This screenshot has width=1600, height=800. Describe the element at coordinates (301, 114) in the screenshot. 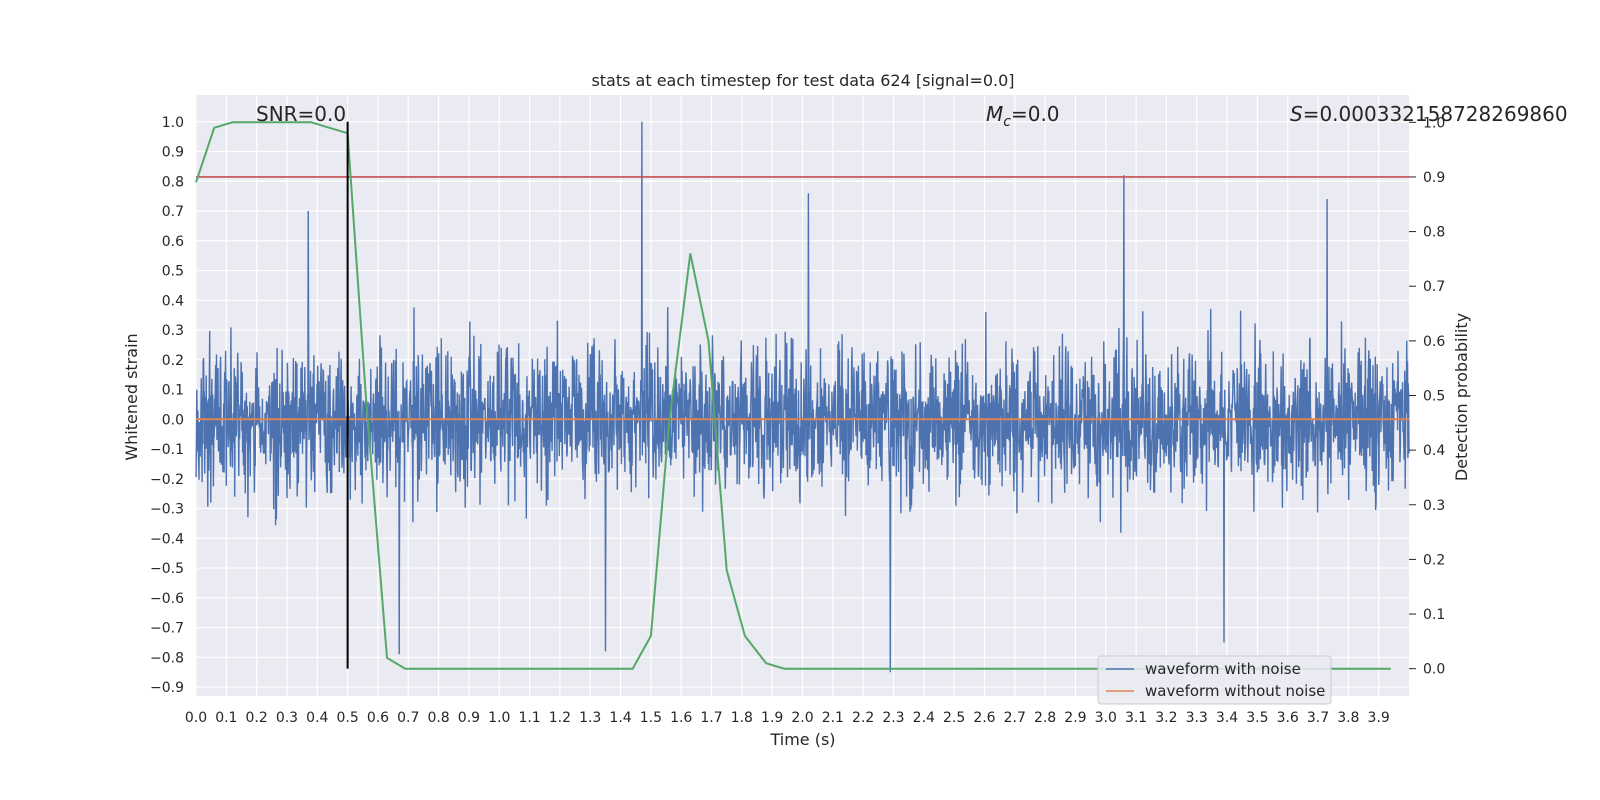

I see `snr-annotation: SNR=0.0` at that location.